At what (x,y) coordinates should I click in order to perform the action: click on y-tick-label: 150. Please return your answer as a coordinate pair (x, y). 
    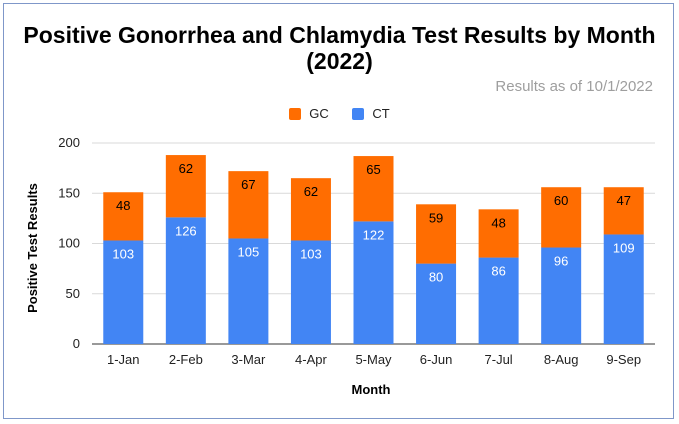
    Looking at the image, I should click on (69, 192).